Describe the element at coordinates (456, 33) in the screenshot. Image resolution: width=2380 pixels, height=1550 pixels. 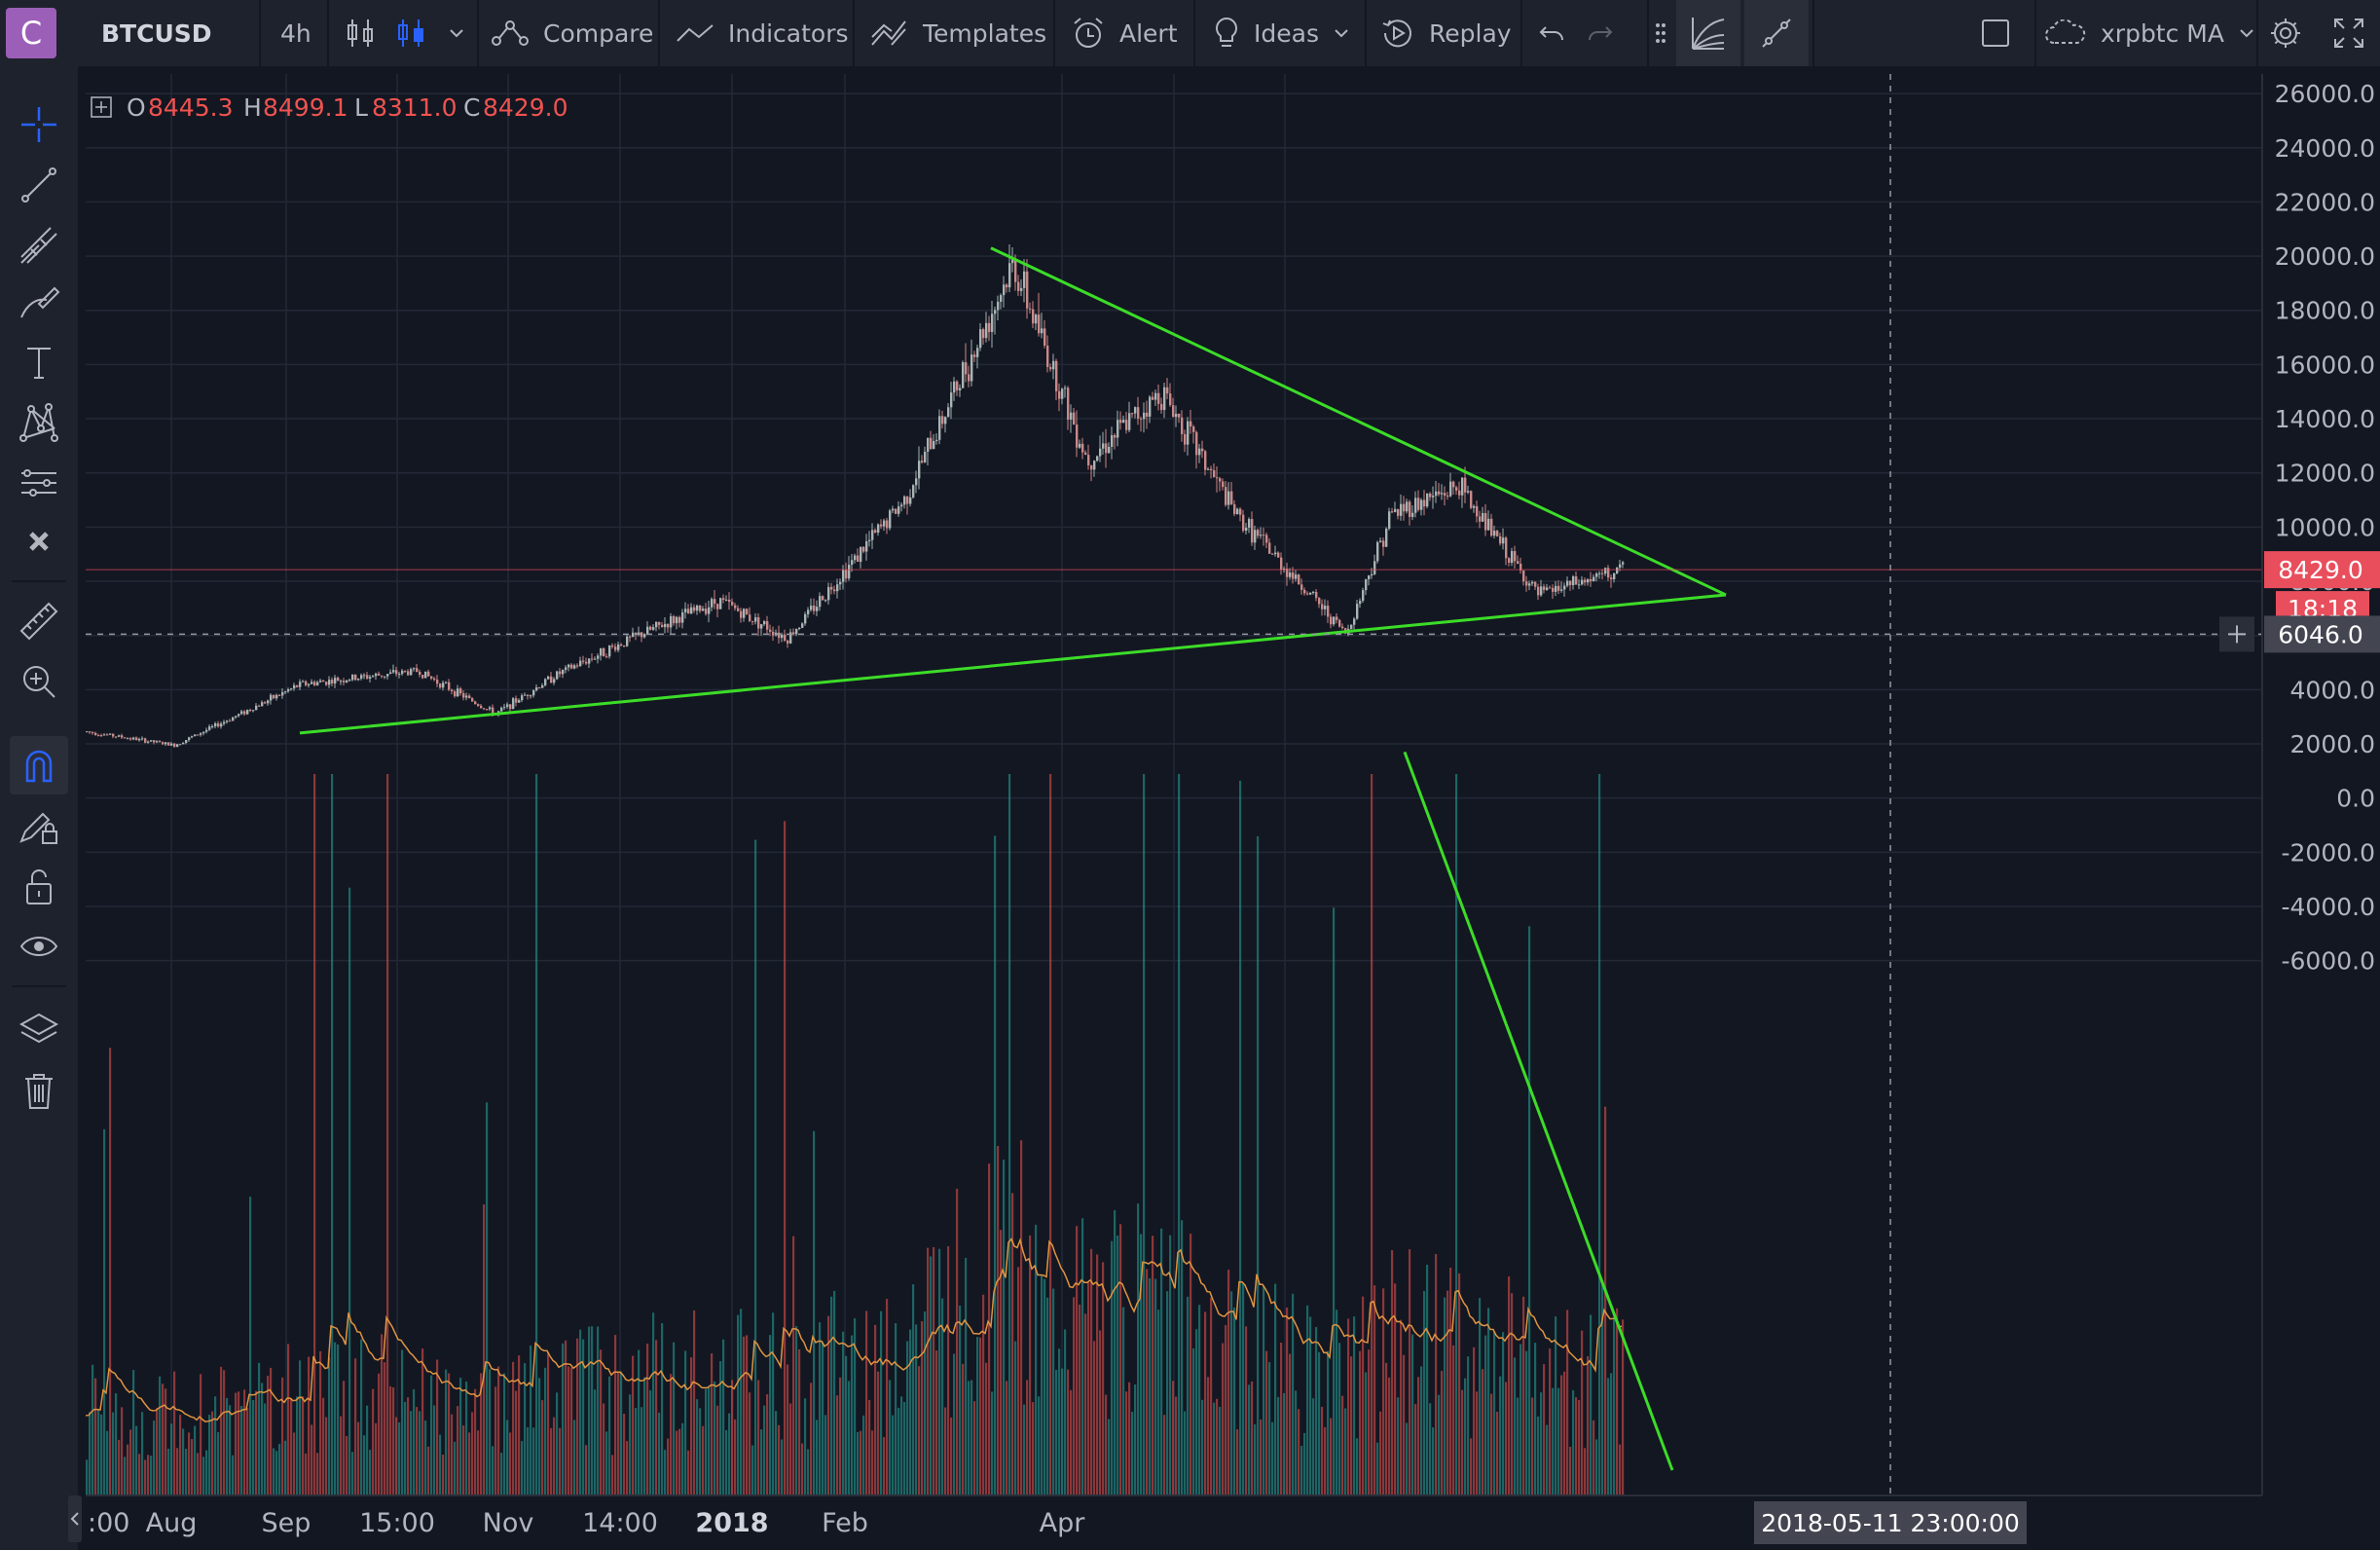
I see `chart-type-dropdown` at that location.